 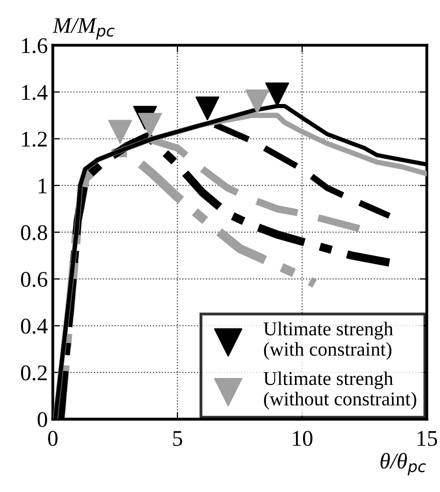 I want to click on y-axis-title: M/M$_{pc}$, so click(x=83, y=29).